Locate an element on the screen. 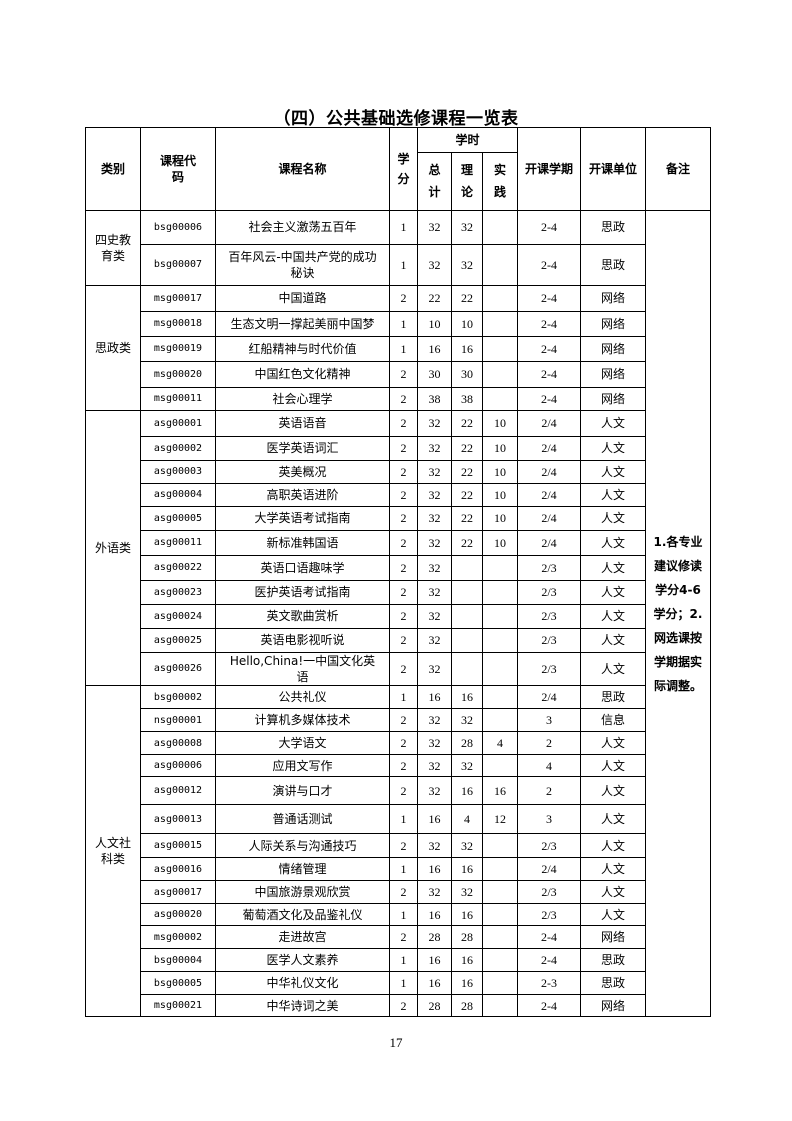 The image size is (792, 1121). header-semester: 开课学期 is located at coordinates (549, 169).